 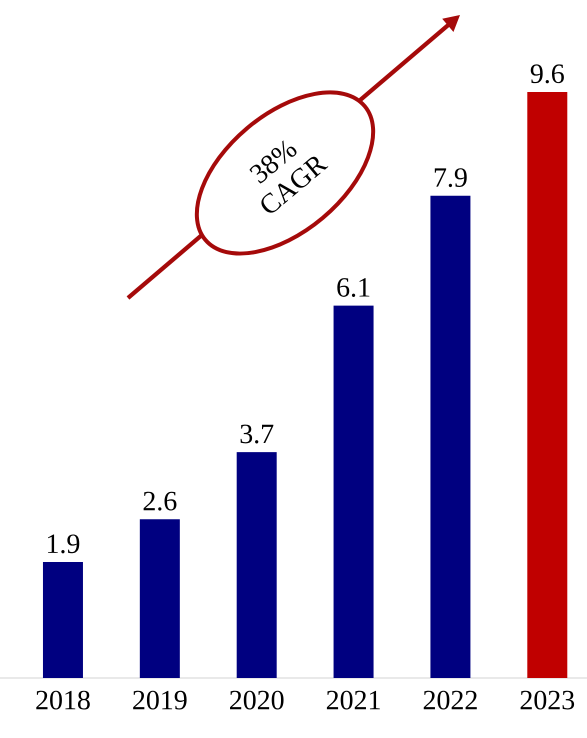 I want to click on x-tick-label: 2022, so click(x=450, y=700).